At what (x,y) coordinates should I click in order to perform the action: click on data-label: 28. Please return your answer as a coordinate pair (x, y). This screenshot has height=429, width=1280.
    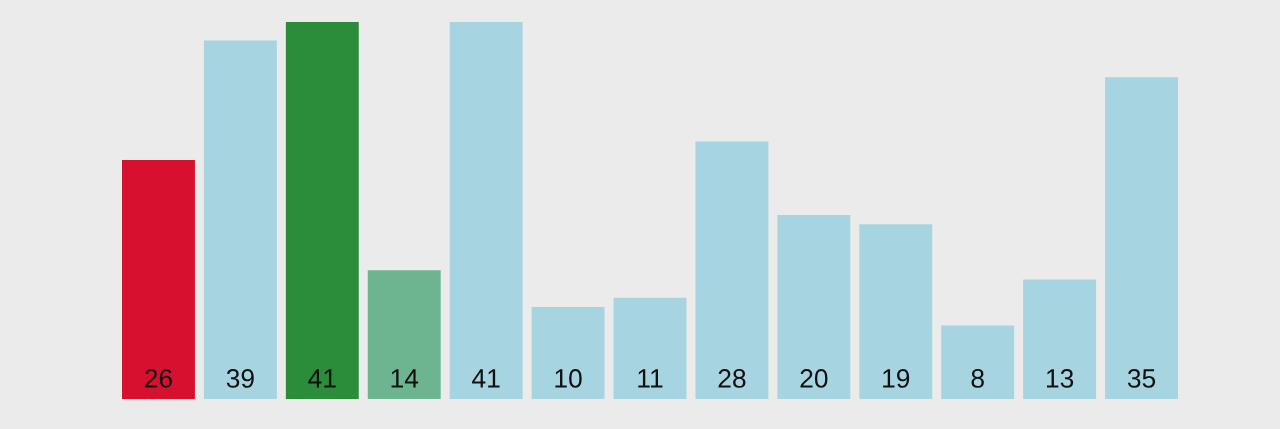
    Looking at the image, I should click on (732, 378).